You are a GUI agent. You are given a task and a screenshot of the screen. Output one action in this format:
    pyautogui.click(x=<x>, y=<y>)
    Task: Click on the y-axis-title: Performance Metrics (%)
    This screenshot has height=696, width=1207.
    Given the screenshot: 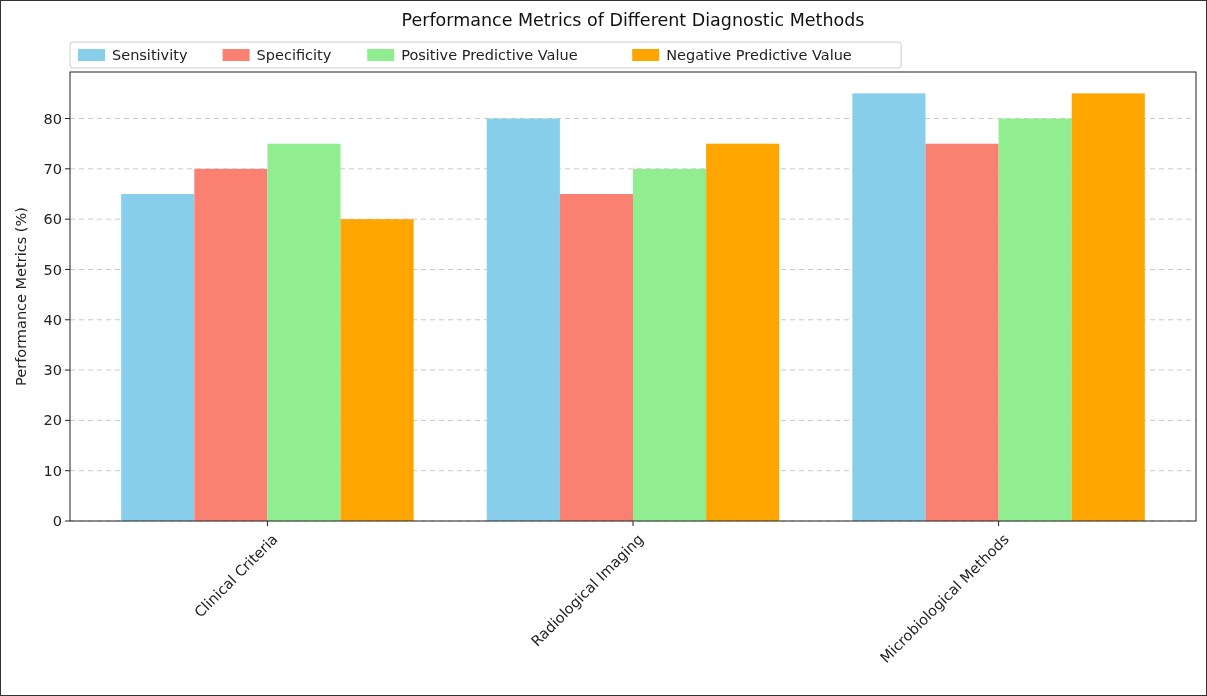 What is the action you would take?
    pyautogui.click(x=21, y=296)
    